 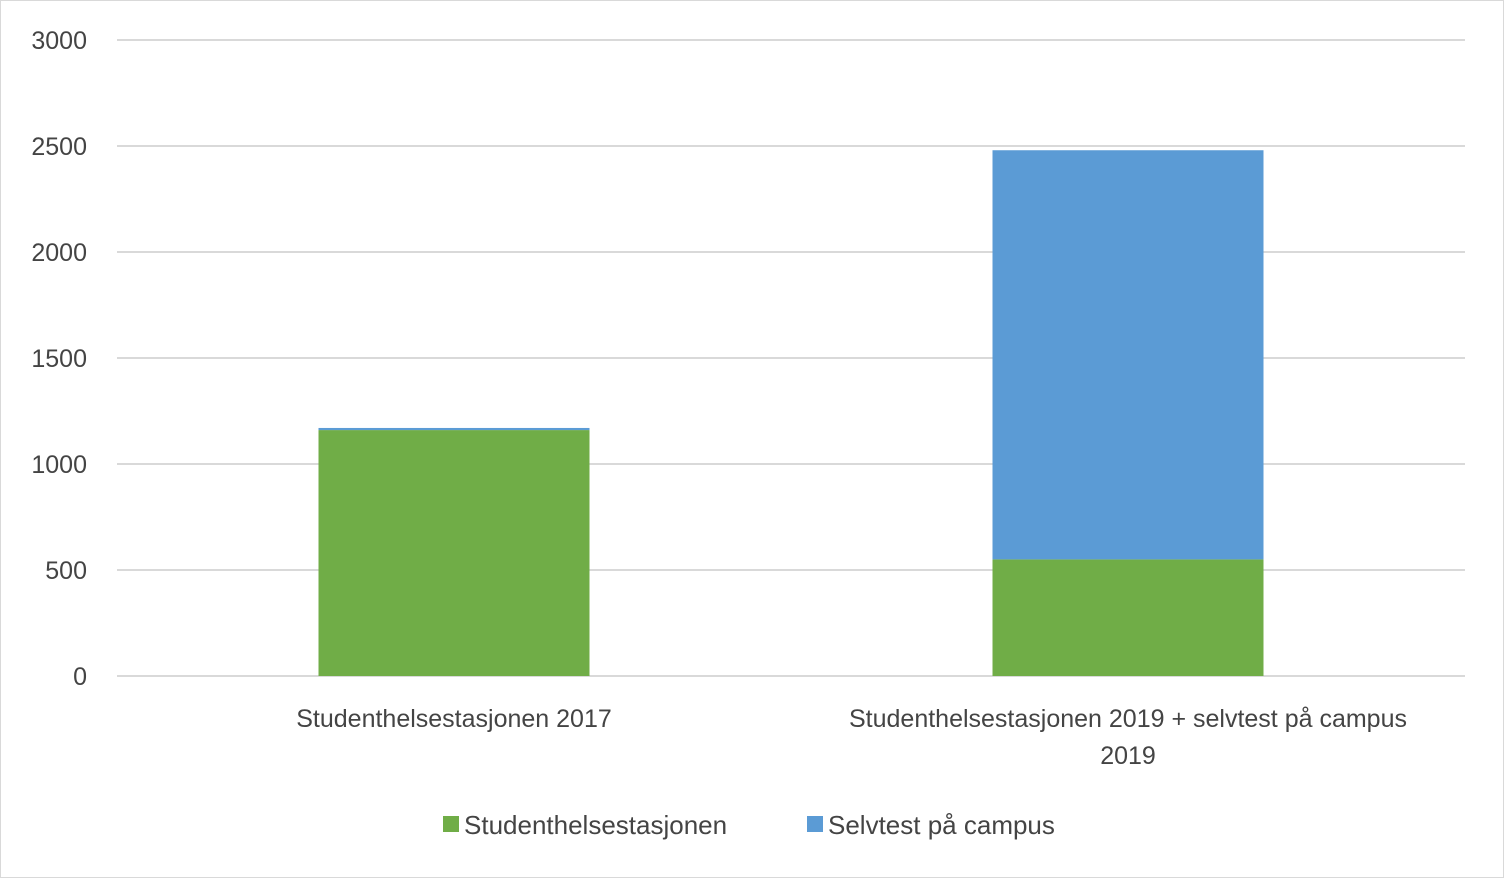 What do you see at coordinates (749, 825) in the screenshot?
I see `legend: Studenthelsestasjonen Selvtest på campus` at bounding box center [749, 825].